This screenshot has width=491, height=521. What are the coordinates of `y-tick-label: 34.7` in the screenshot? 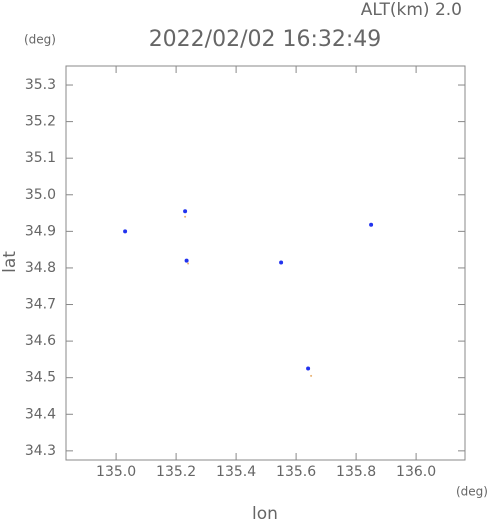 It's located at (40, 305).